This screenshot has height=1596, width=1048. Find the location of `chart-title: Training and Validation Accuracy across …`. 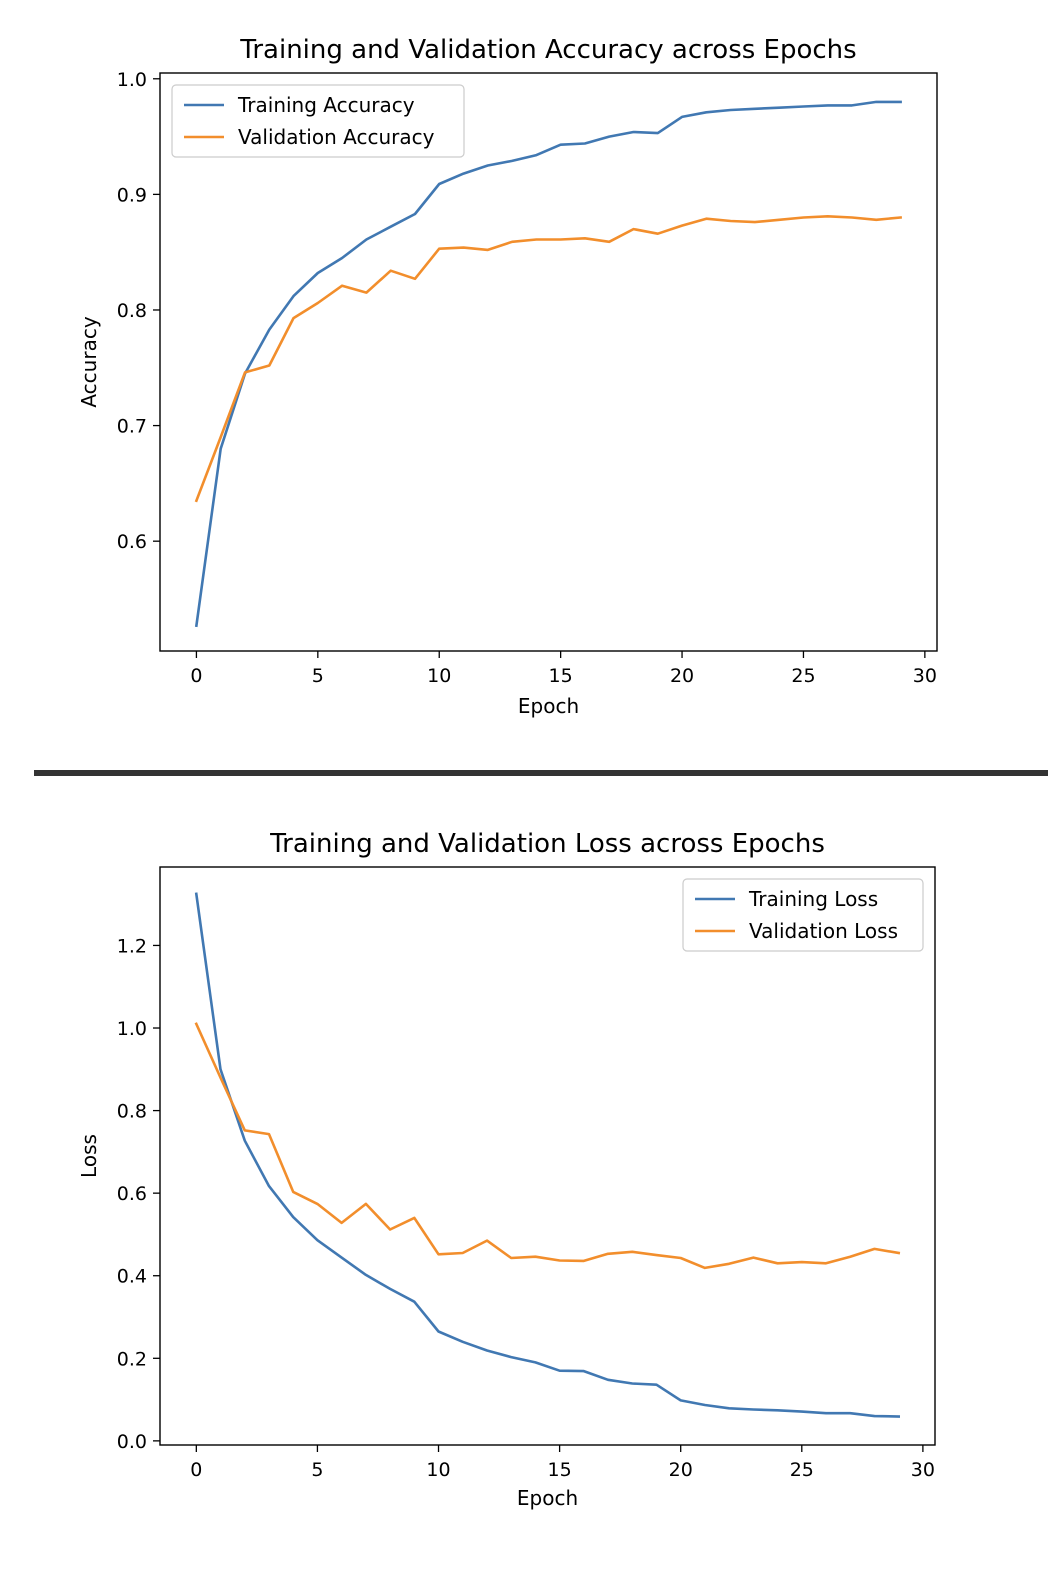

chart-title: Training and Validation Accuracy across … is located at coordinates (547, 50).